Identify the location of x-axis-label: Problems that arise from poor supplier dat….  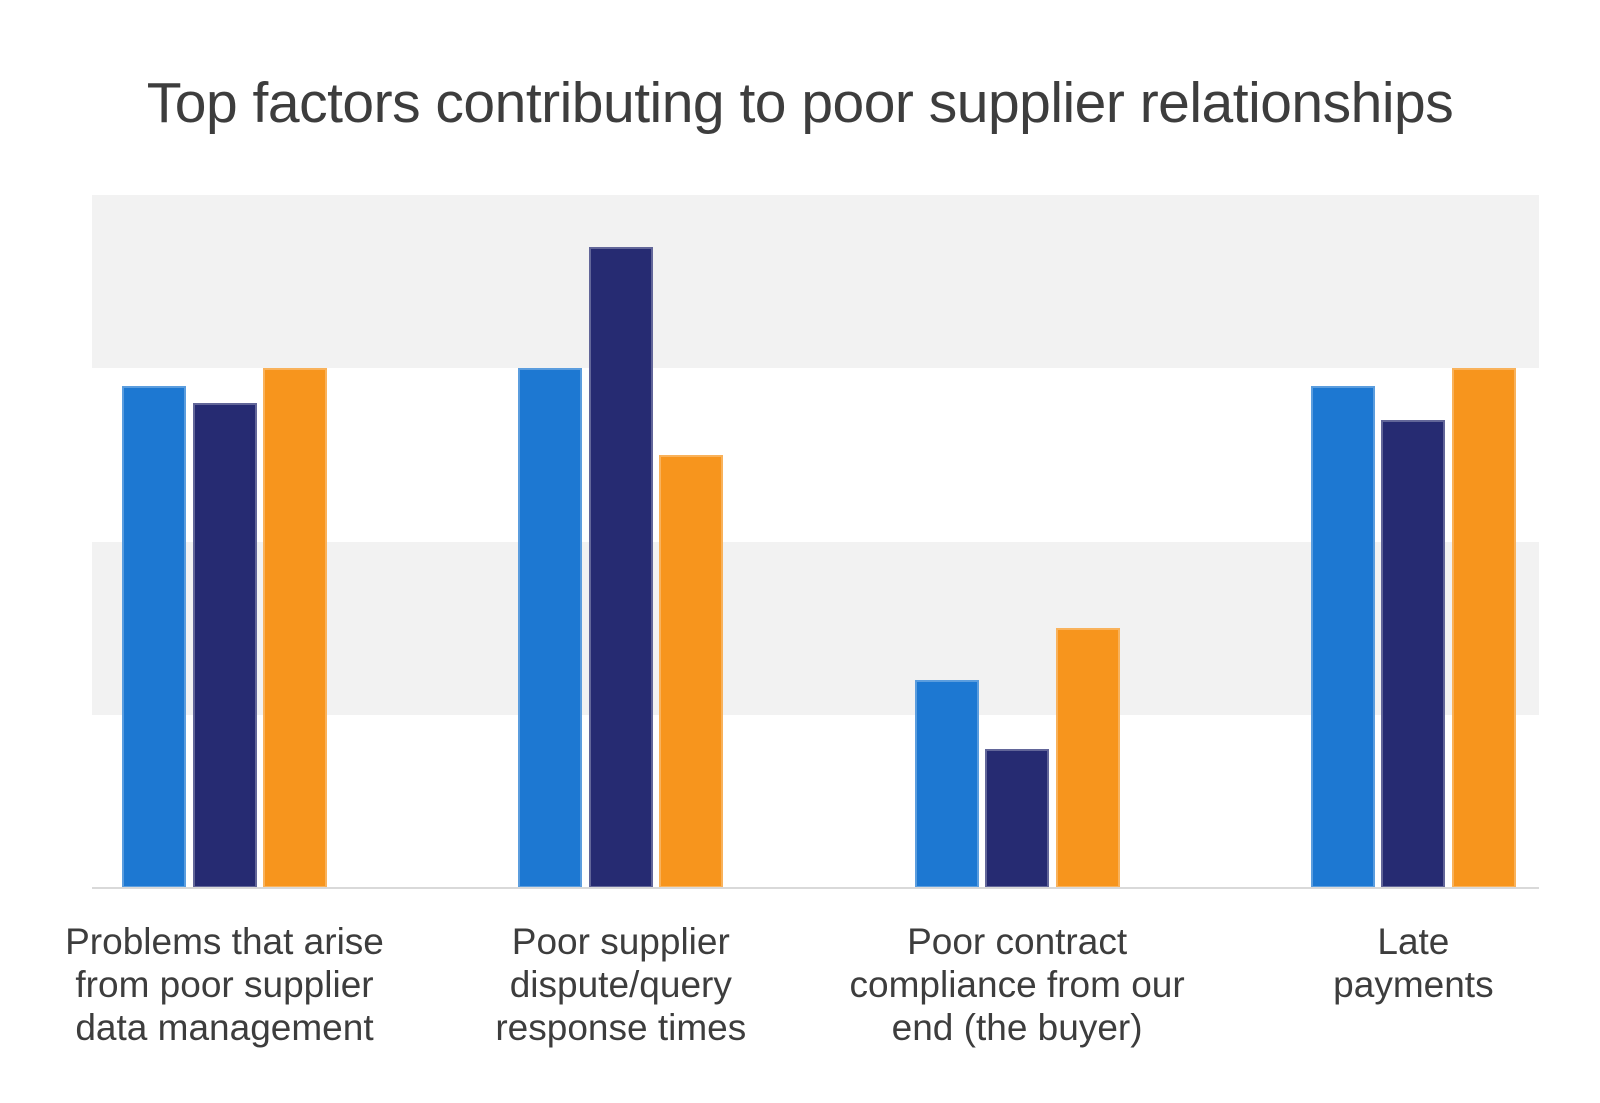
(242, 984).